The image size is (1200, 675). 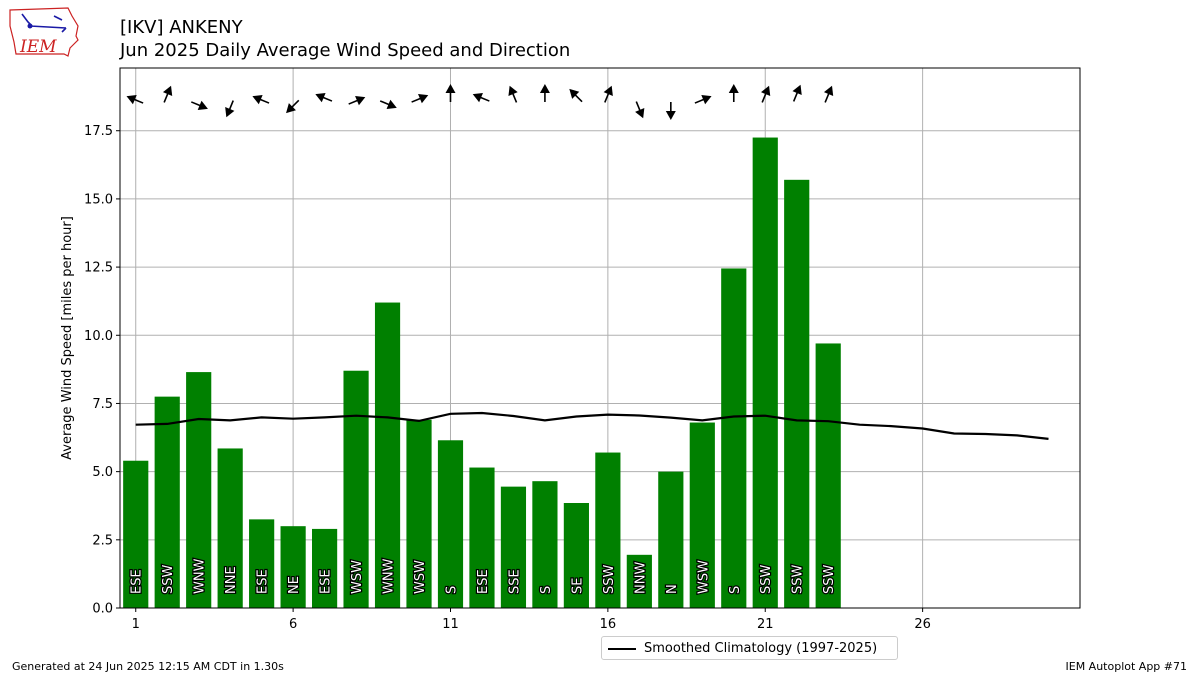 I want to click on y-axis-label: Average Wind Speed [miles per hour], so click(x=67, y=338).